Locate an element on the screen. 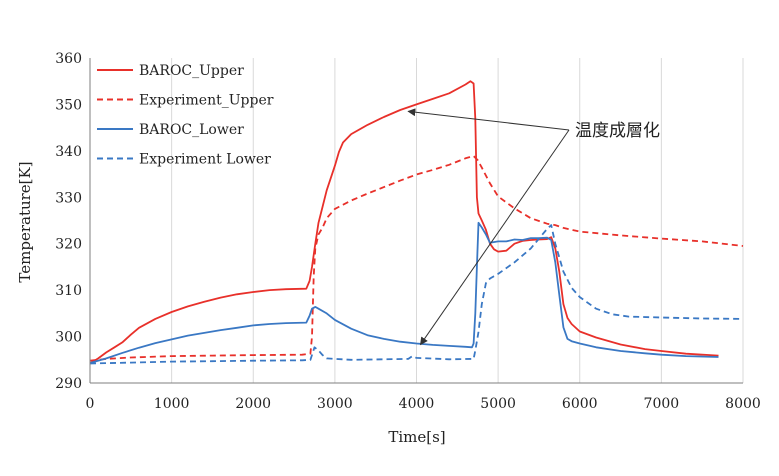 The width and height of the screenshot is (779, 476). x-tick-label: 0 is located at coordinates (90, 404).